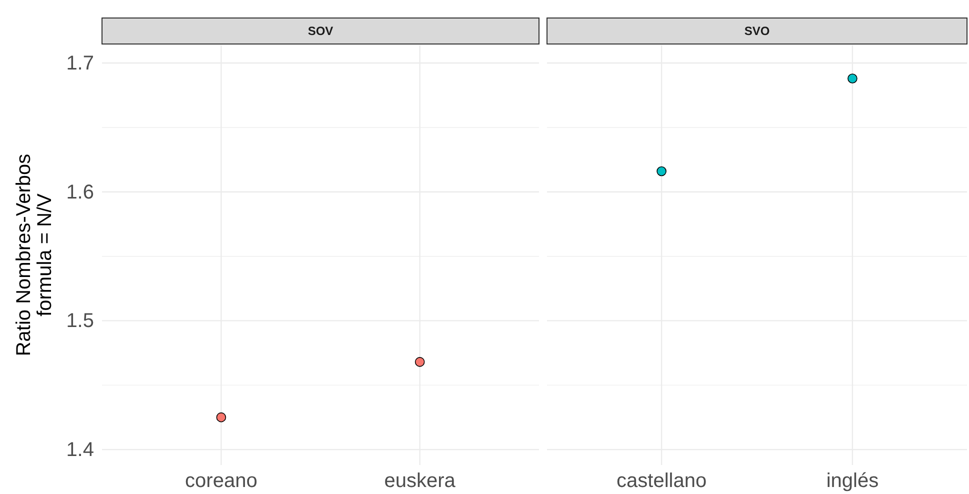 This screenshot has height=494, width=969. I want to click on x-tick-label: inglés, so click(852, 481).